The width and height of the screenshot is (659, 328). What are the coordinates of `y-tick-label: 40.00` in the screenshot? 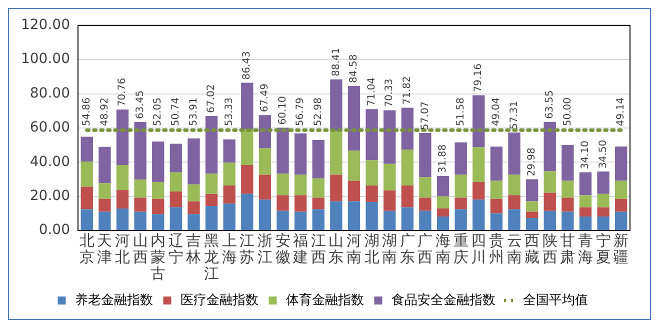 It's located at (50, 162).